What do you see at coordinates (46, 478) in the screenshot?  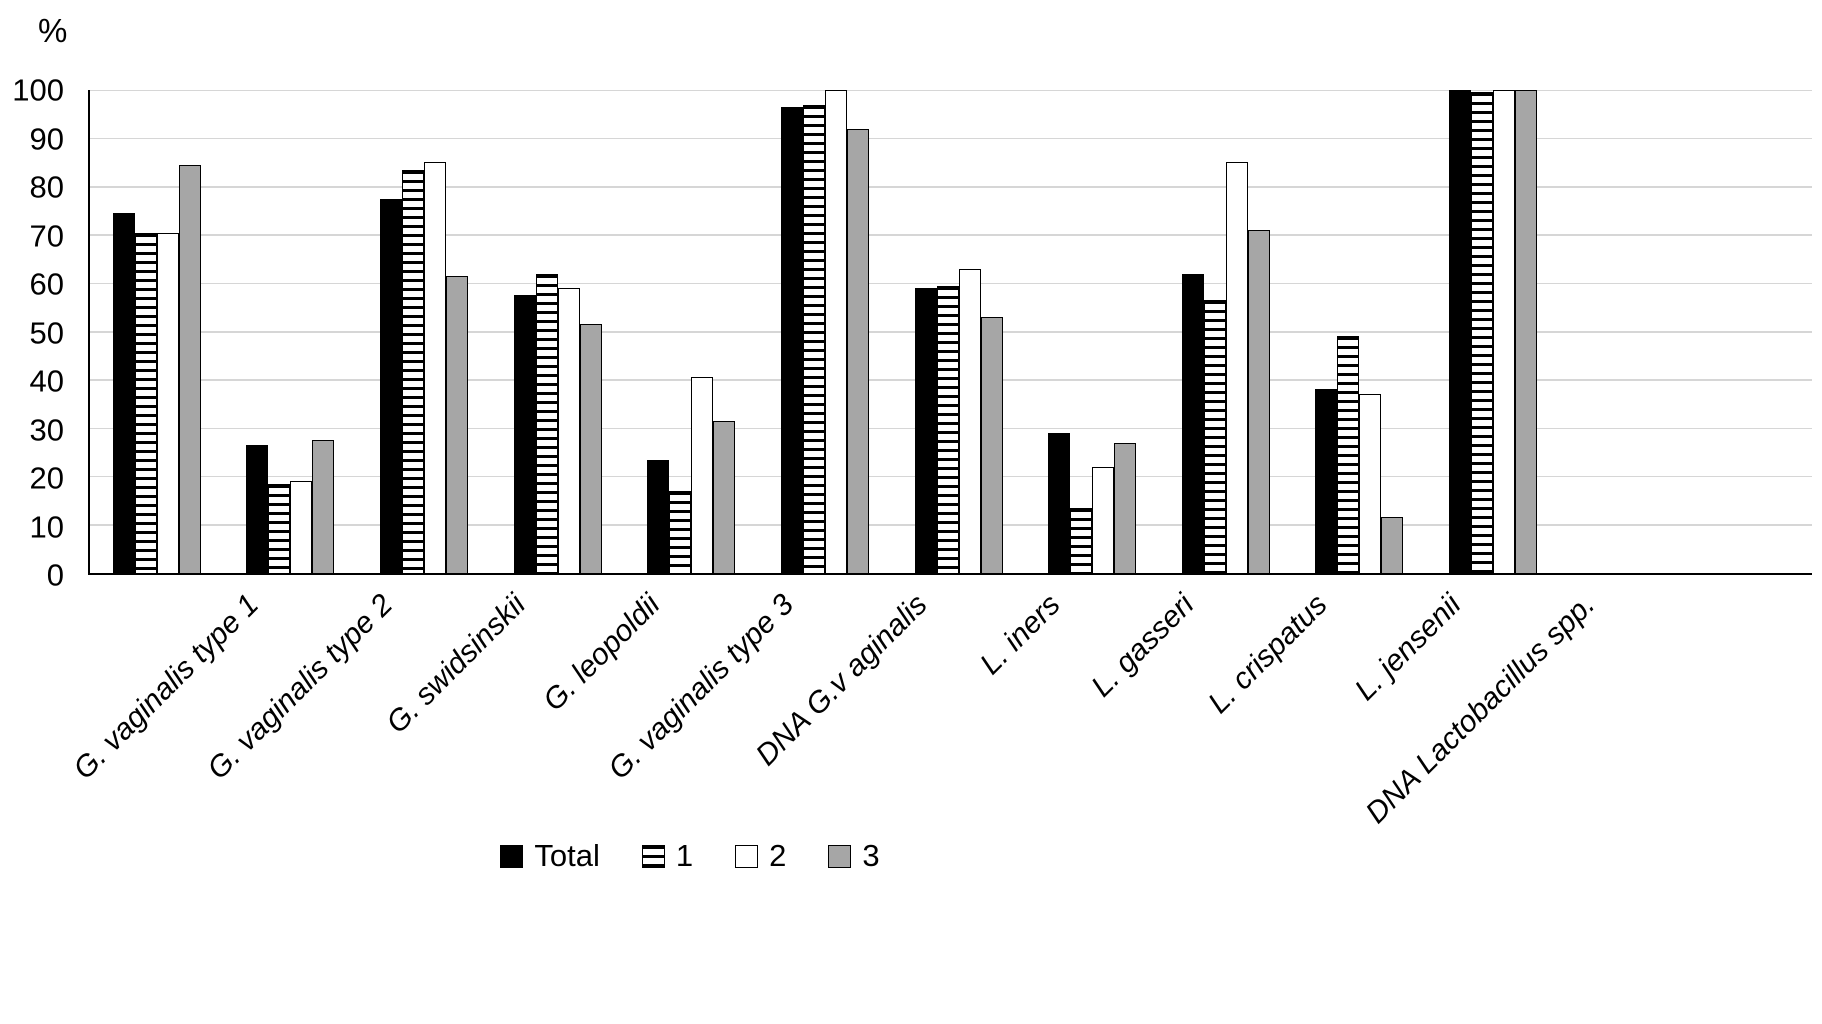 I see `y-tick-label: 20` at bounding box center [46, 478].